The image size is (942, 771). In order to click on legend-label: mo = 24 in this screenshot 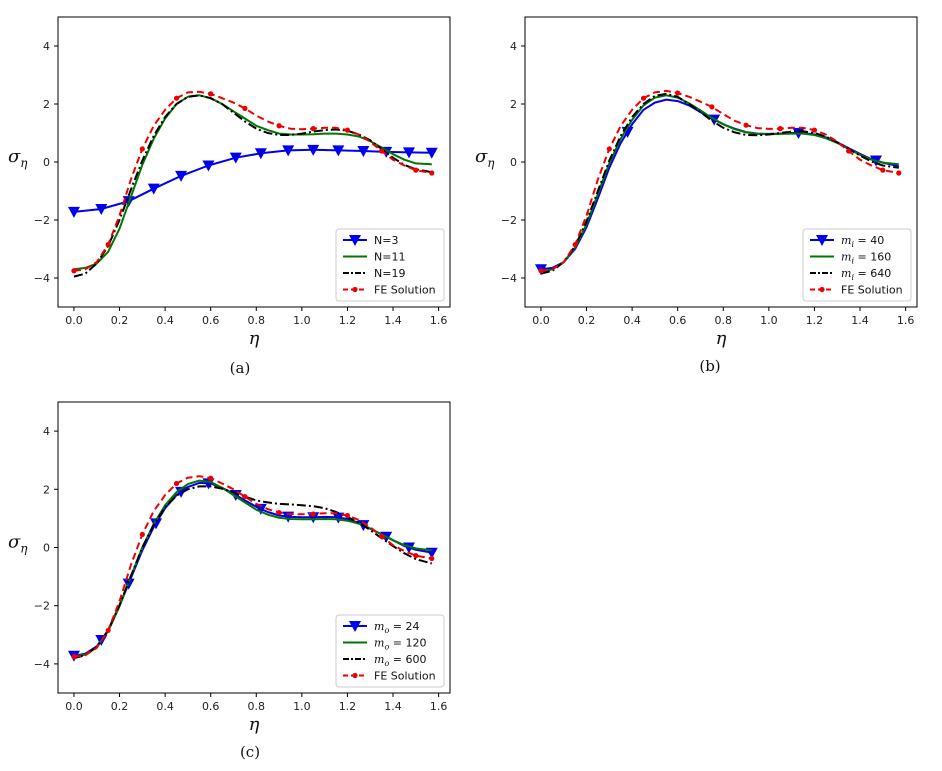, I will do `click(396, 627)`.